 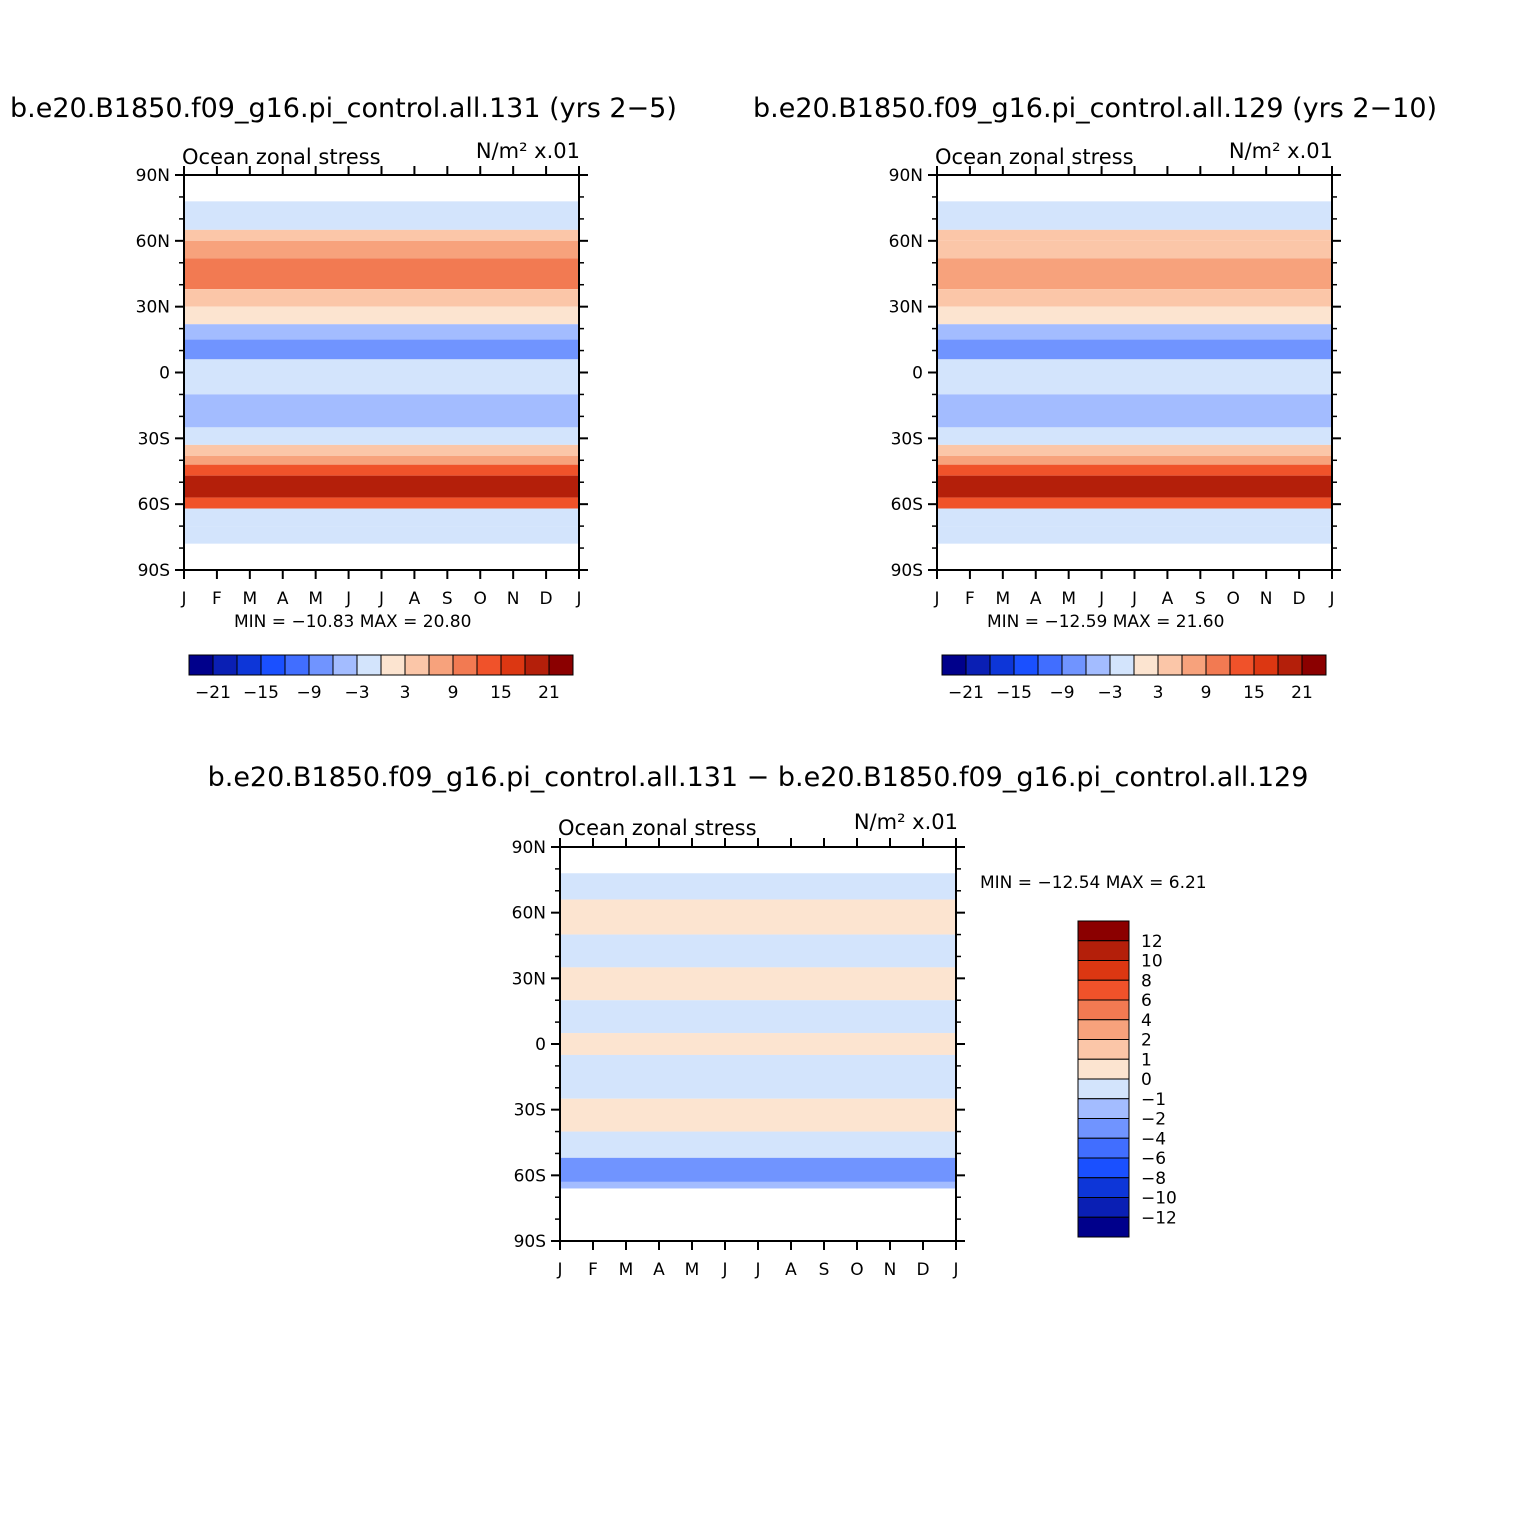 I want to click on colorbar-label: −9, so click(x=308, y=693).